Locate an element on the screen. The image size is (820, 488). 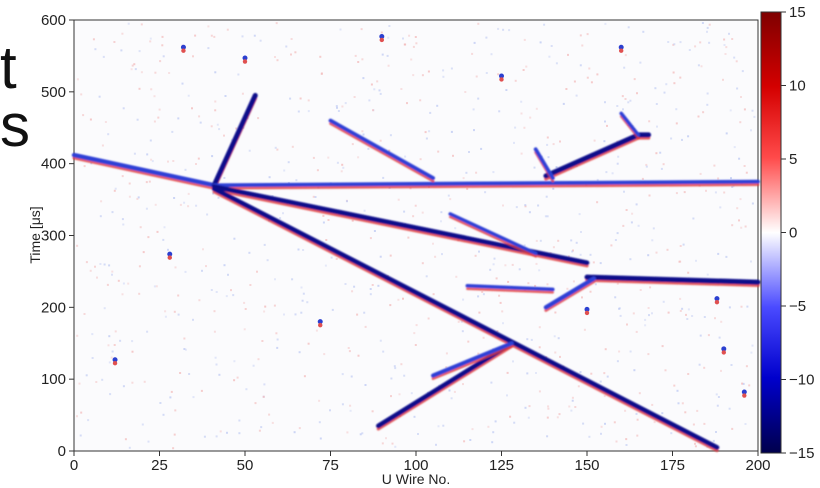
y-axis-label: Time [μs] is located at coordinates (35, 234).